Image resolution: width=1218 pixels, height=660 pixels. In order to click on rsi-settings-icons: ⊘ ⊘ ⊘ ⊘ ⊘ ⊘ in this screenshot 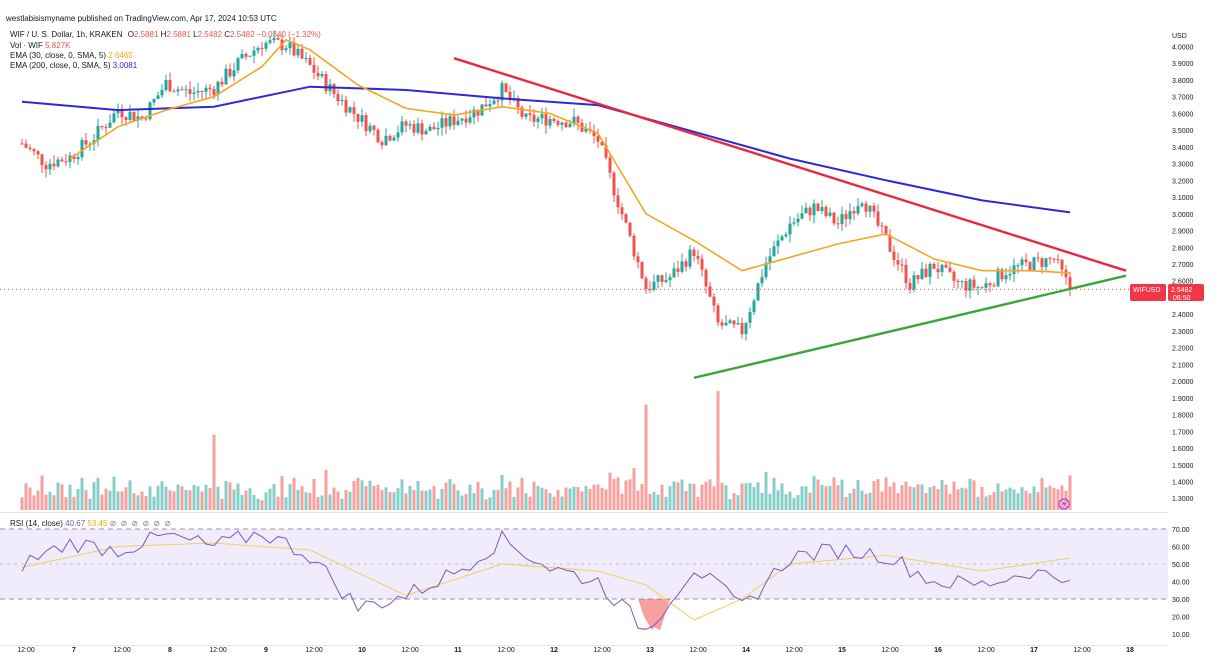, I will do `click(141, 523)`.